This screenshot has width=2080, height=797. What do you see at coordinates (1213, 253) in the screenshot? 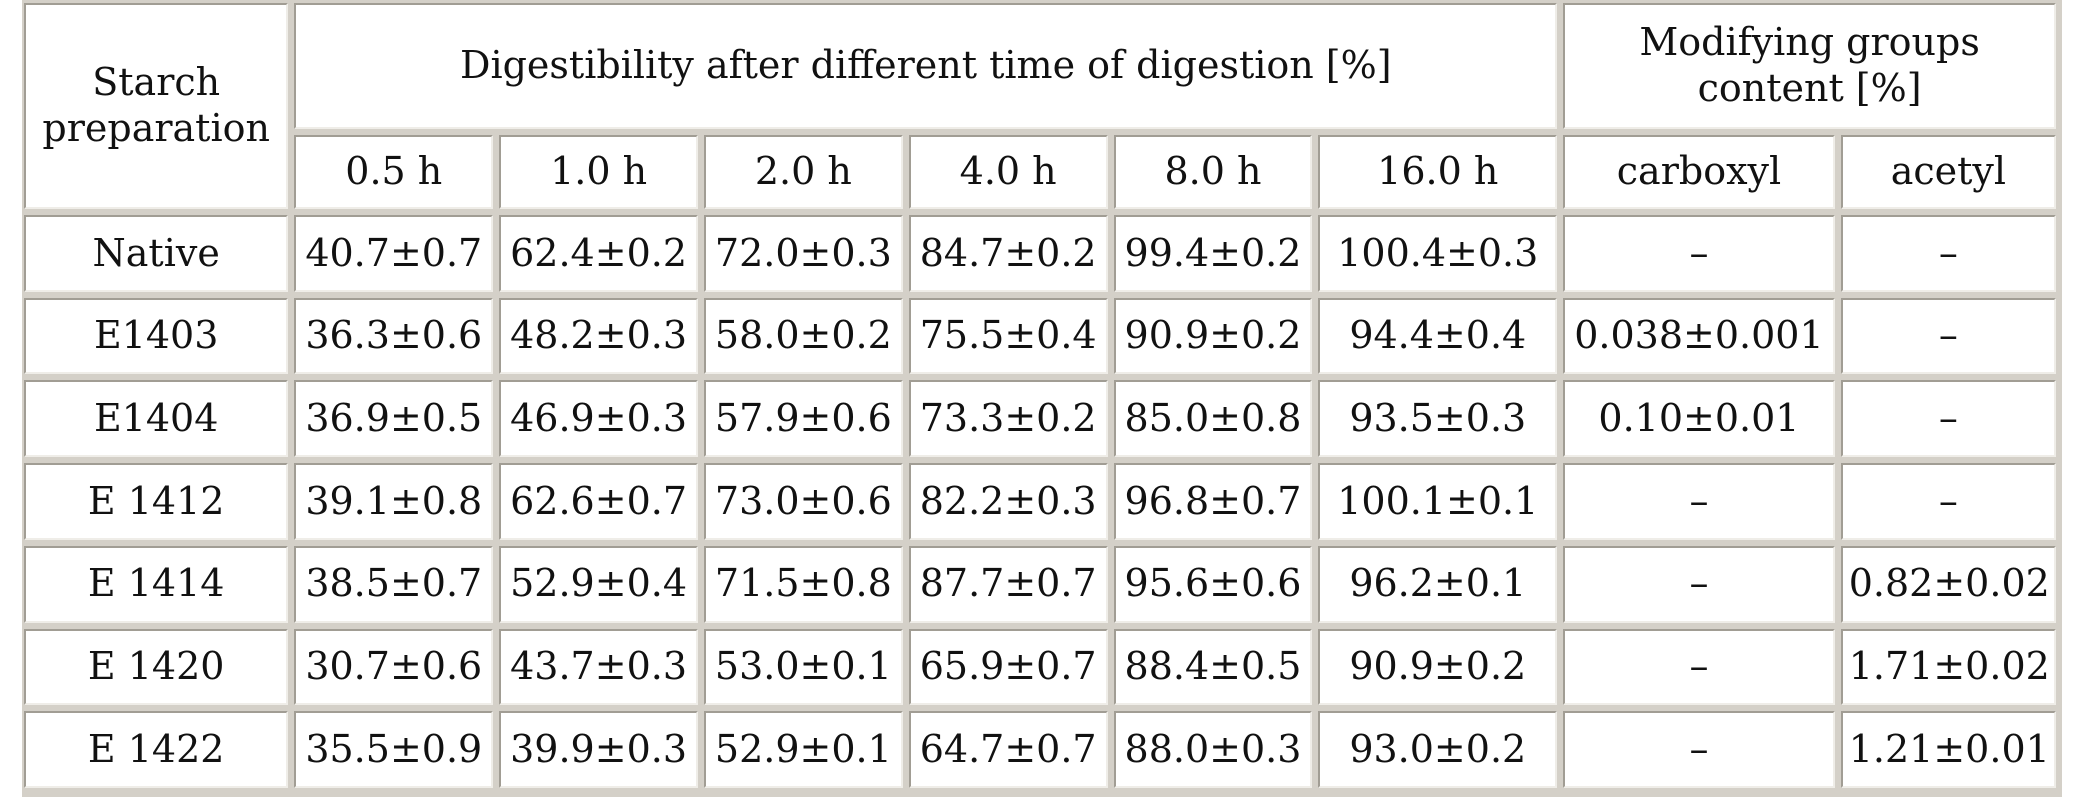
I see `table-cell: 99.4±0.2` at bounding box center [1213, 253].